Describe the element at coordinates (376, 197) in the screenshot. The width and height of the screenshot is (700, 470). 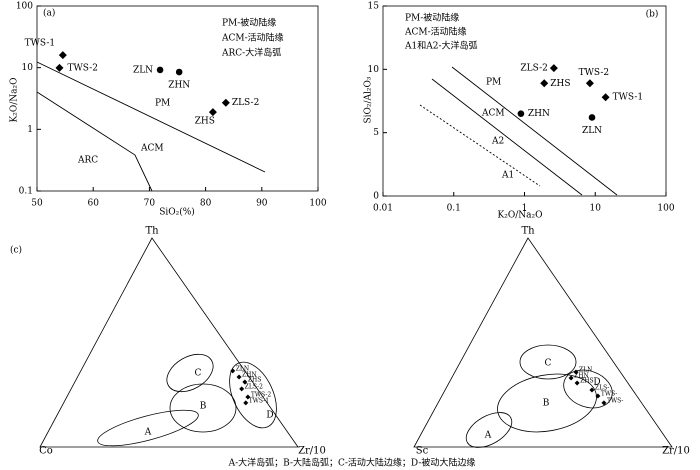
I see `y-tick-label: 0` at that location.